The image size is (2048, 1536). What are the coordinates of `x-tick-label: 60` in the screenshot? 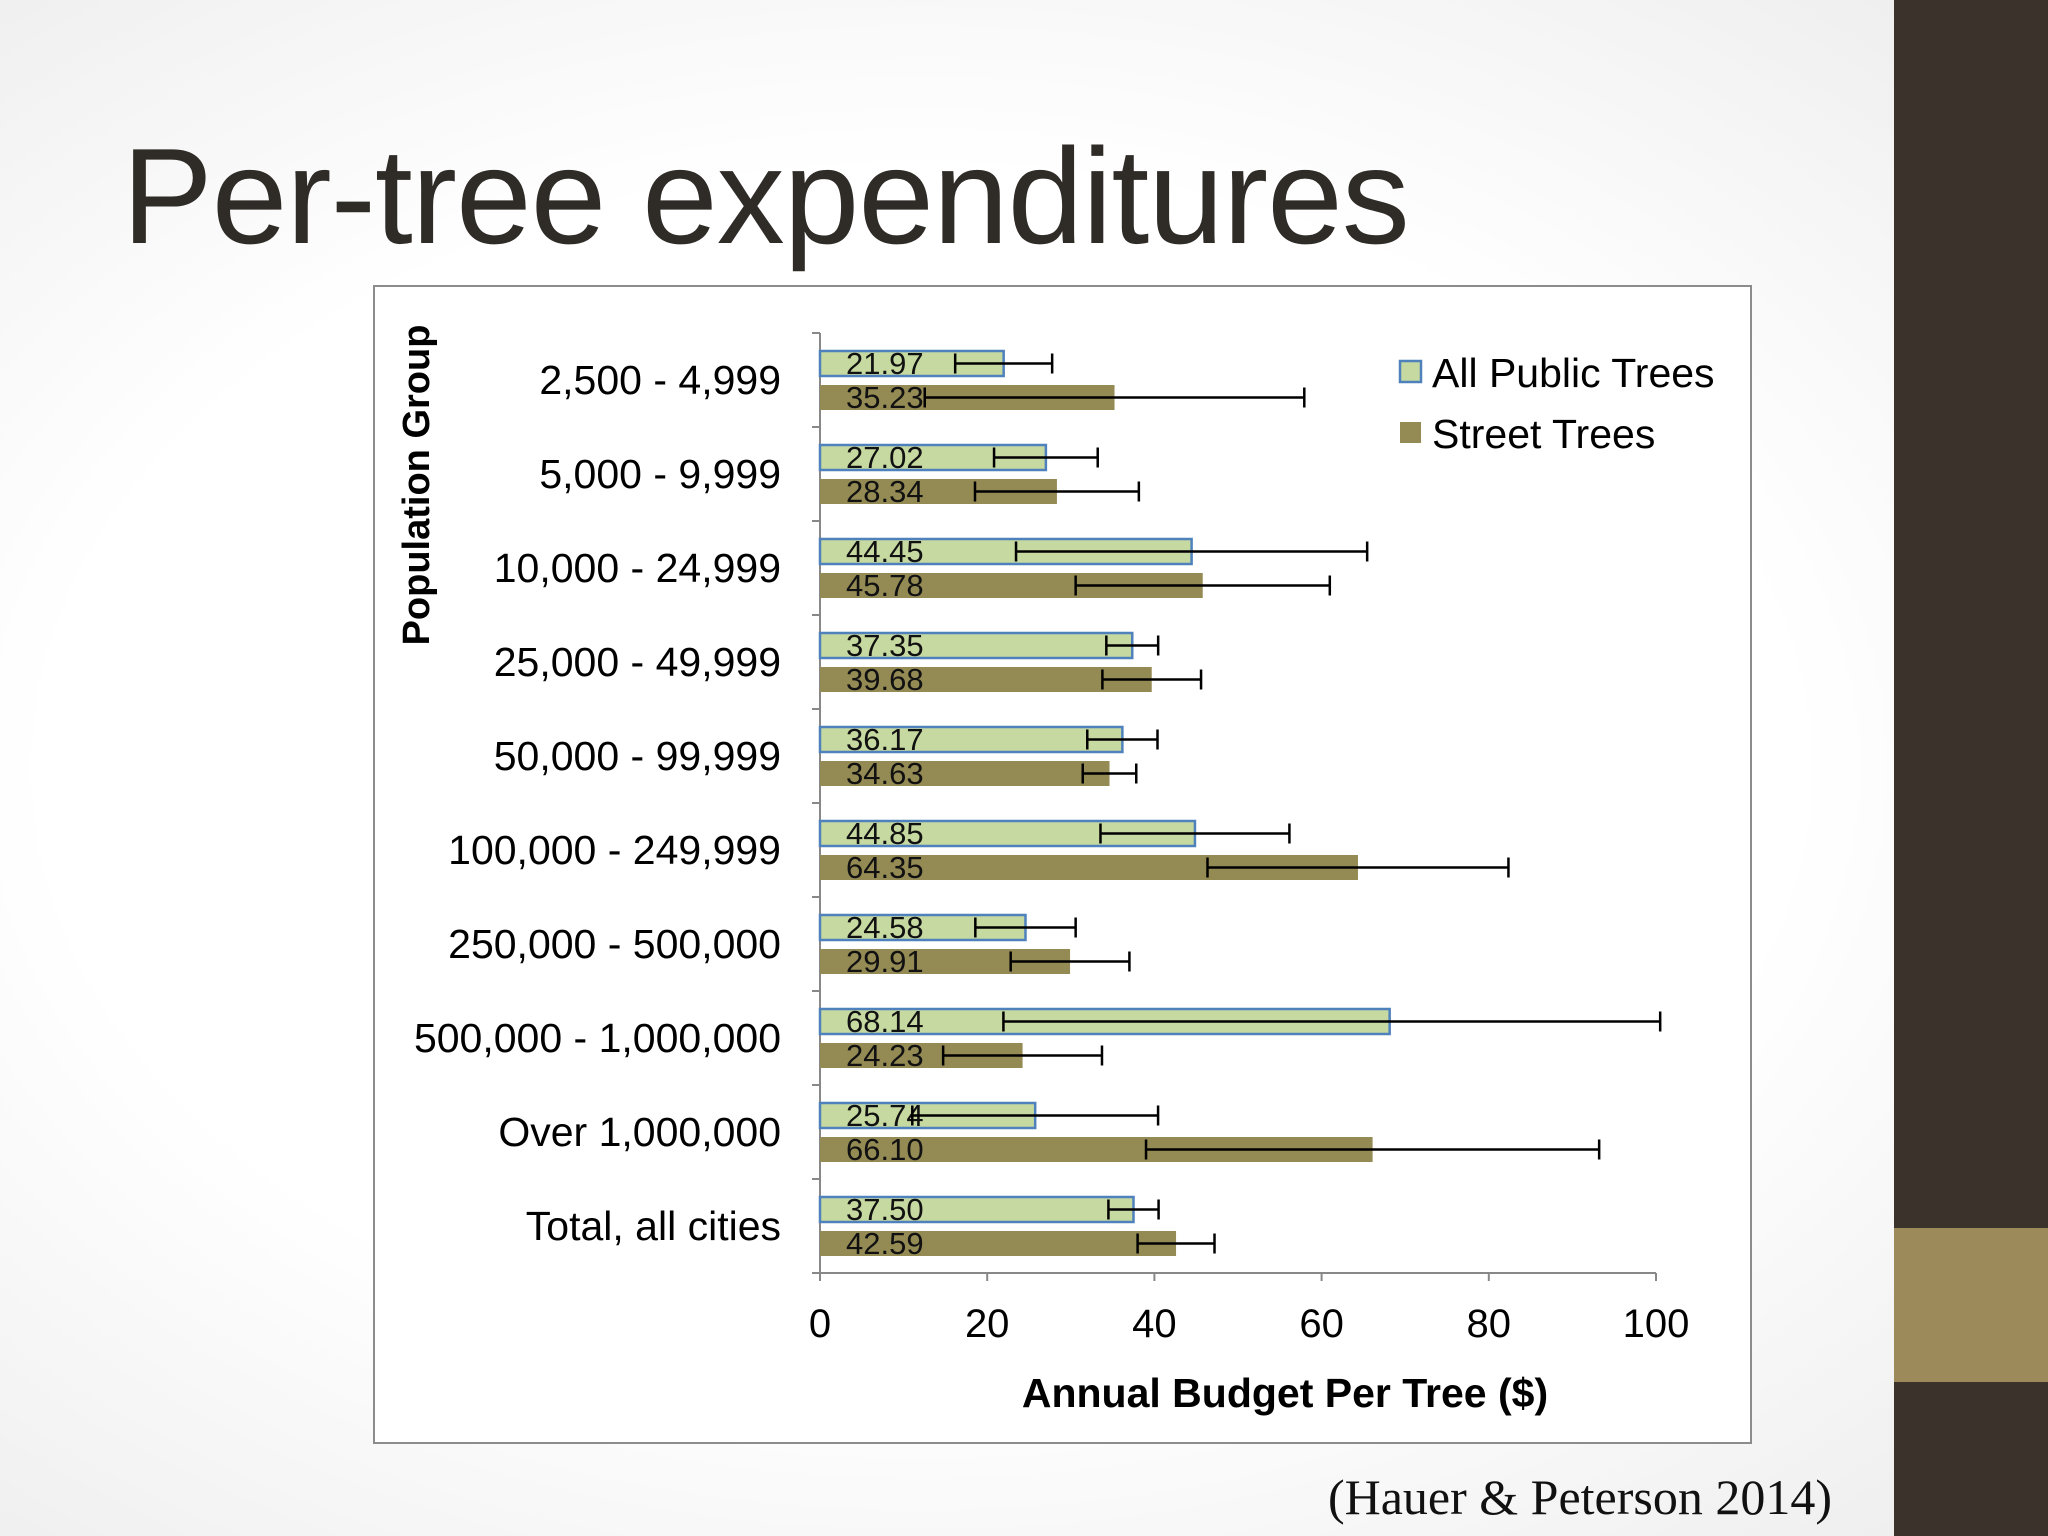 It's located at (1321, 1324).